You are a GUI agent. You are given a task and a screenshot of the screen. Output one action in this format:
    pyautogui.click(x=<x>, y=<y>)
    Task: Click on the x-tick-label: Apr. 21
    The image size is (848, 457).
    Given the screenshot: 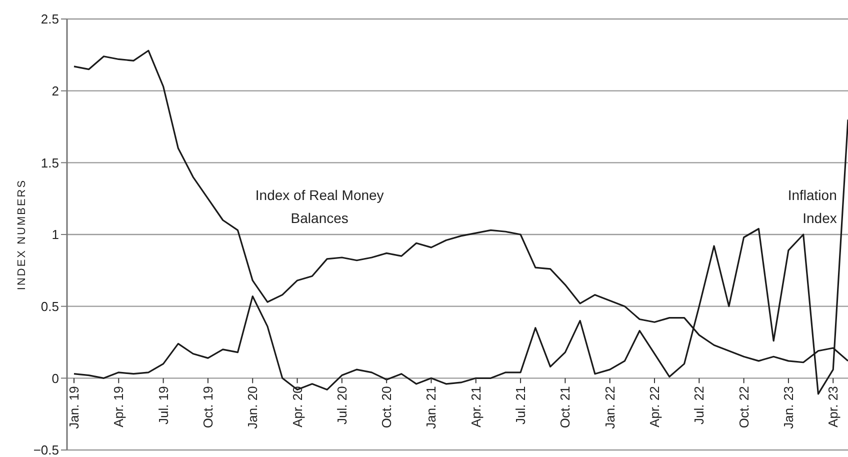 What is the action you would take?
    pyautogui.click(x=476, y=407)
    